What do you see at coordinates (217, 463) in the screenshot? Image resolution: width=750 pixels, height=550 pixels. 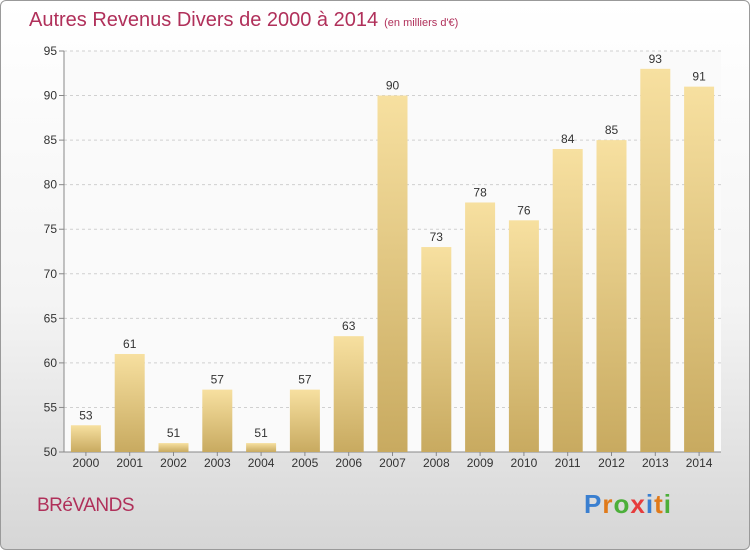 I see `x-tick-label: 2003` at bounding box center [217, 463].